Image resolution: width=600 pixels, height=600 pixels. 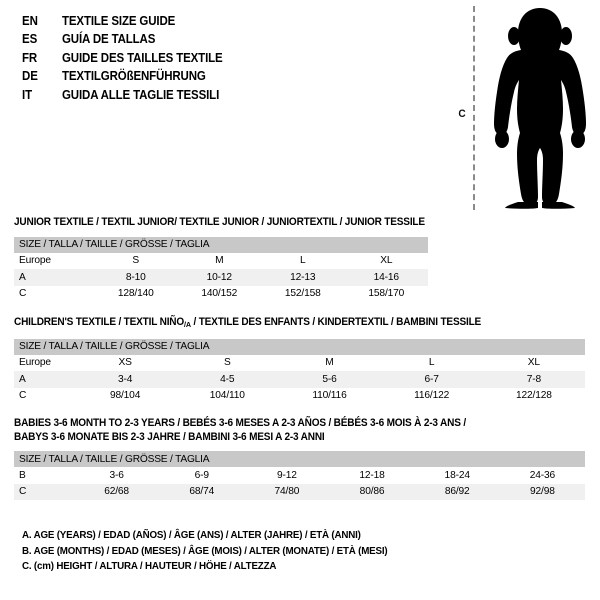 What do you see at coordinates (287, 491) in the screenshot?
I see `row-cell: 74/80` at bounding box center [287, 491].